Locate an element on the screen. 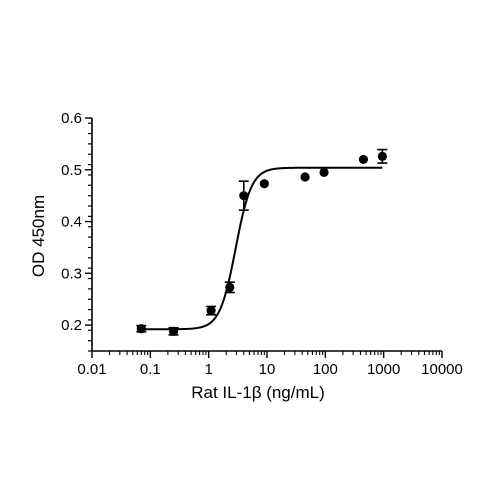 The width and height of the screenshot is (500, 500). x-tick-label: 0.1 is located at coordinates (150, 369).